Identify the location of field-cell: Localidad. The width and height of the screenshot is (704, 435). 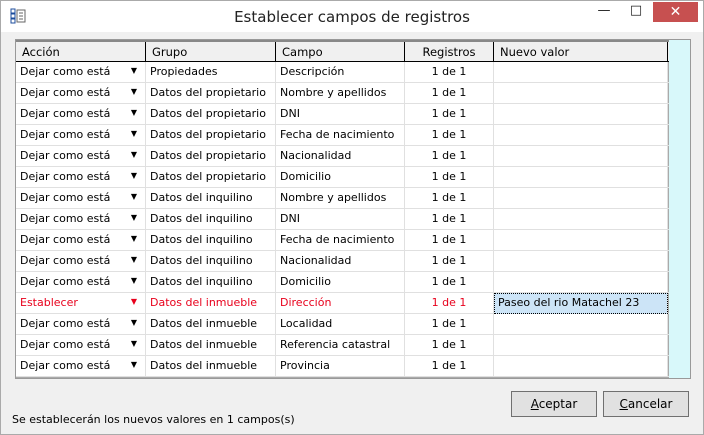
(340, 324).